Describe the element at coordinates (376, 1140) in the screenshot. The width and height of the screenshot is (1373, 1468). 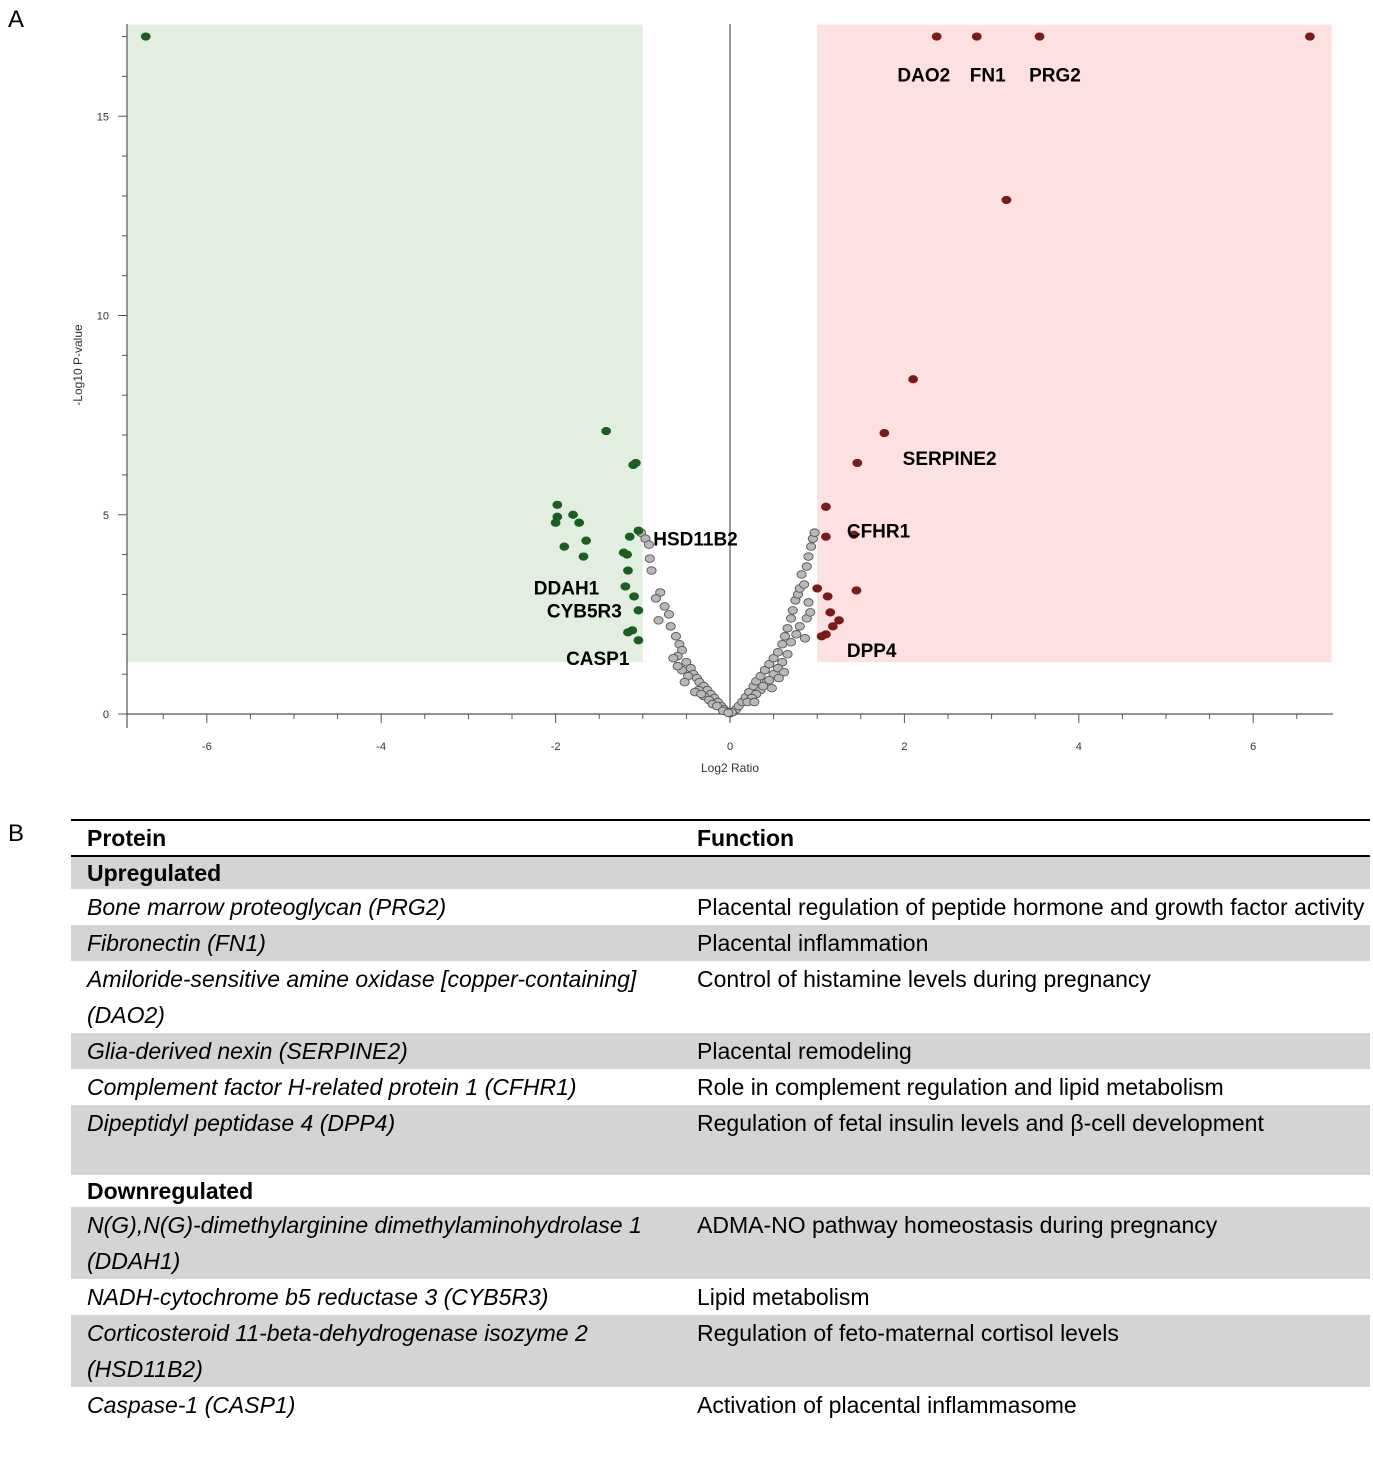
I see `protein-cell: Dipeptidyl peptidase 4 (DPP4)` at that location.